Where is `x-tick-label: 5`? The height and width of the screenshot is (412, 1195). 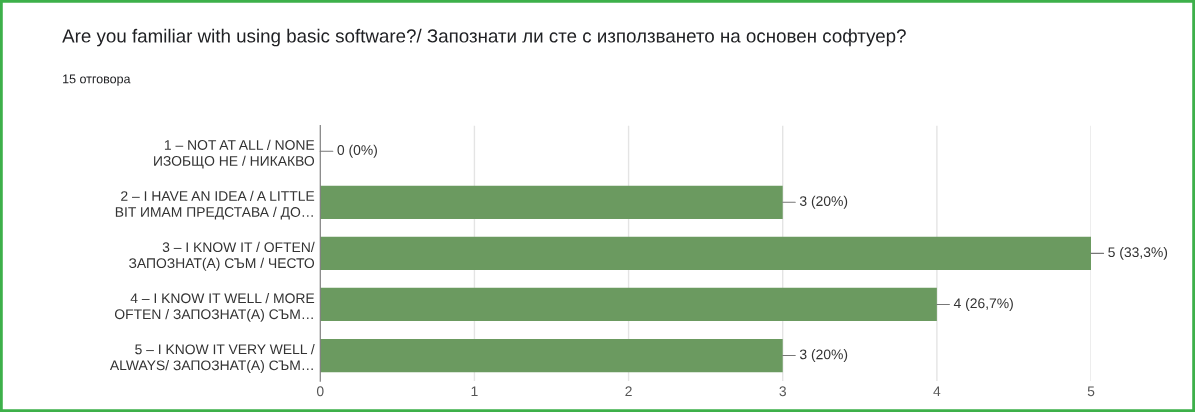 x-tick-label: 5 is located at coordinates (1091, 391).